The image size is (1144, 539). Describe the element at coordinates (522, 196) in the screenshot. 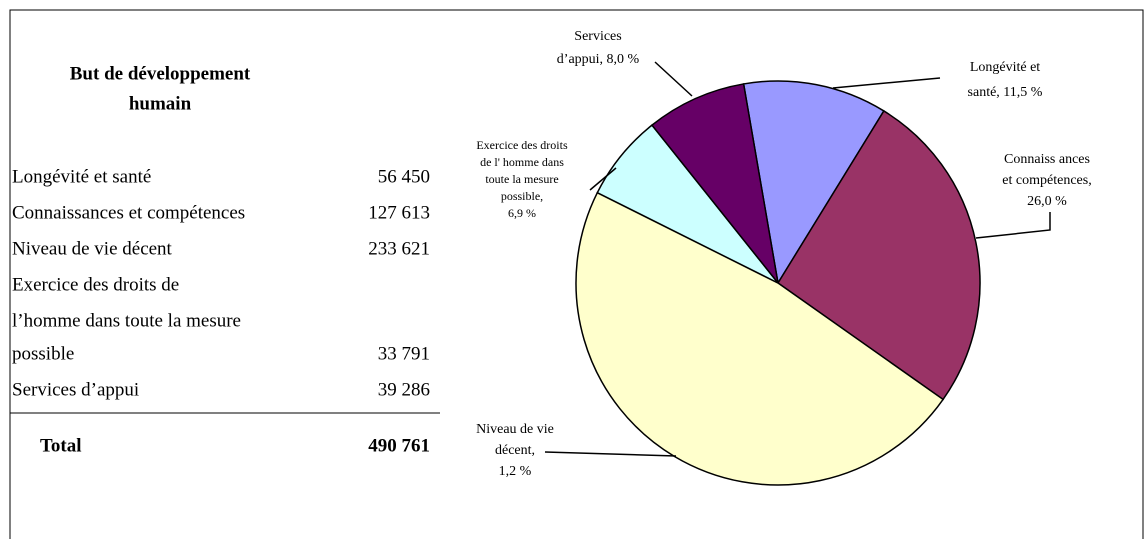

I see `slice-label: possible,` at that location.